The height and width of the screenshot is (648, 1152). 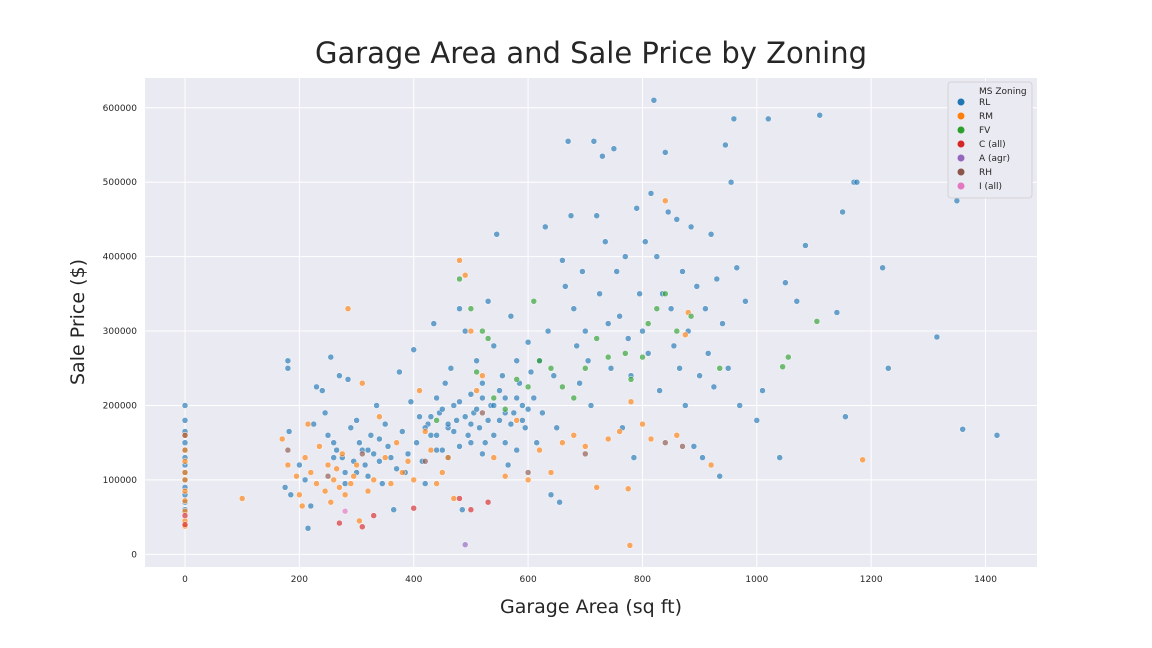 I want to click on x-tick-label: 0, so click(x=185, y=580).